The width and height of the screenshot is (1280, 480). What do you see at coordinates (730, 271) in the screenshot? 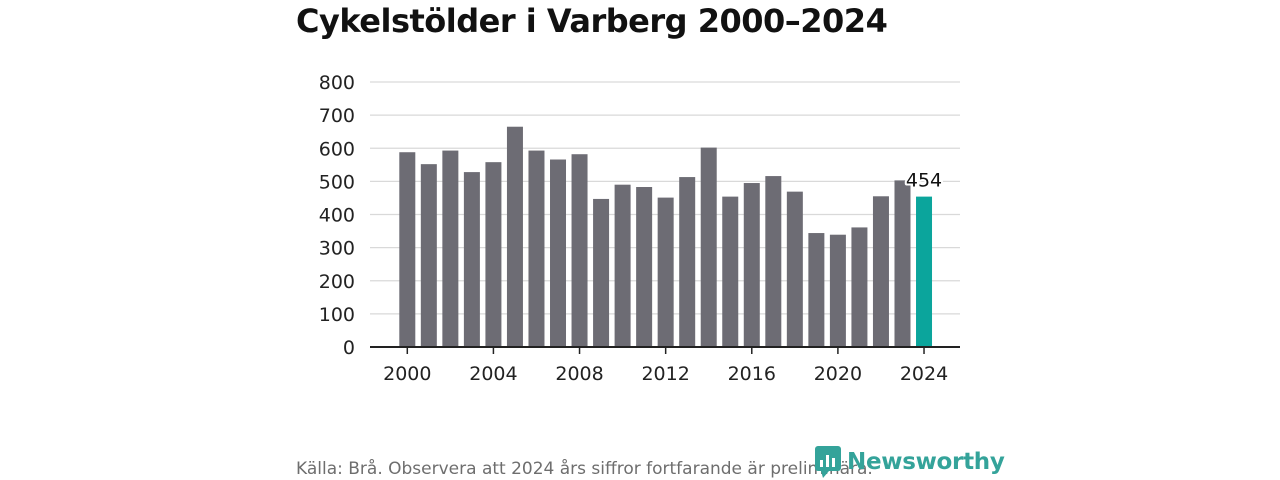
I see `bar-2015` at bounding box center [730, 271].